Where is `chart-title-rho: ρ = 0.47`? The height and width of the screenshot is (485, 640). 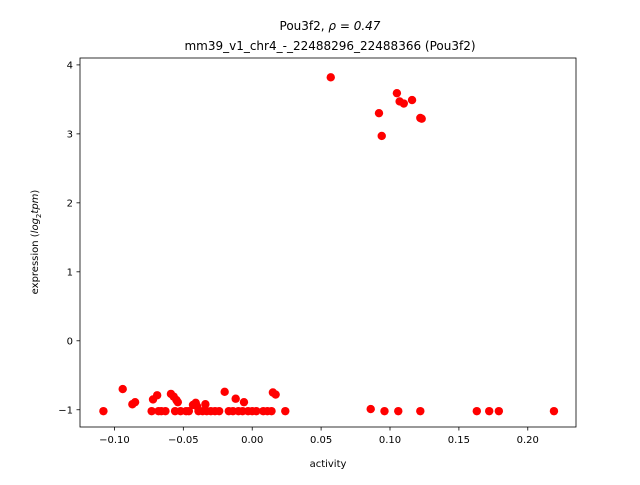 chart-title-rho: ρ = 0.47 is located at coordinates (354, 26).